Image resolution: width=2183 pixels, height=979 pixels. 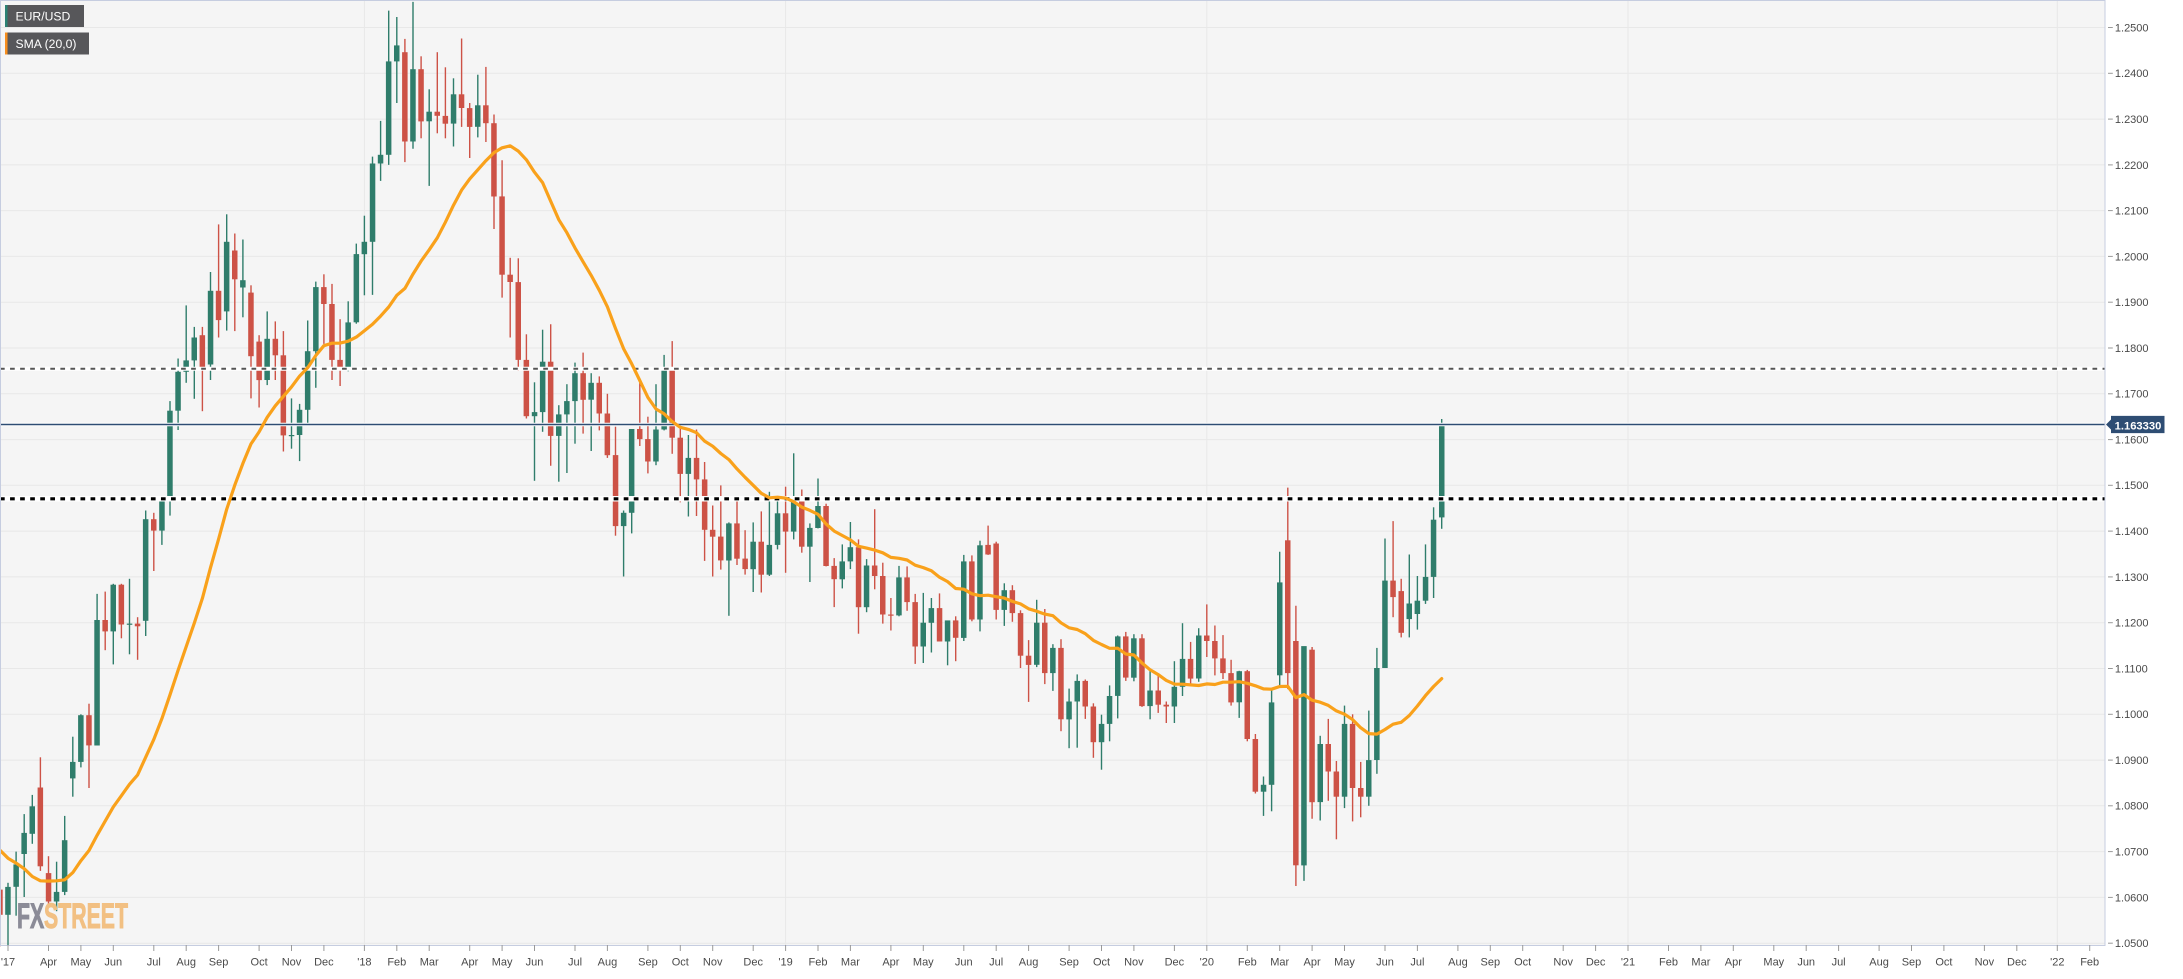 I want to click on svg-text: '19, so click(x=785, y=962).